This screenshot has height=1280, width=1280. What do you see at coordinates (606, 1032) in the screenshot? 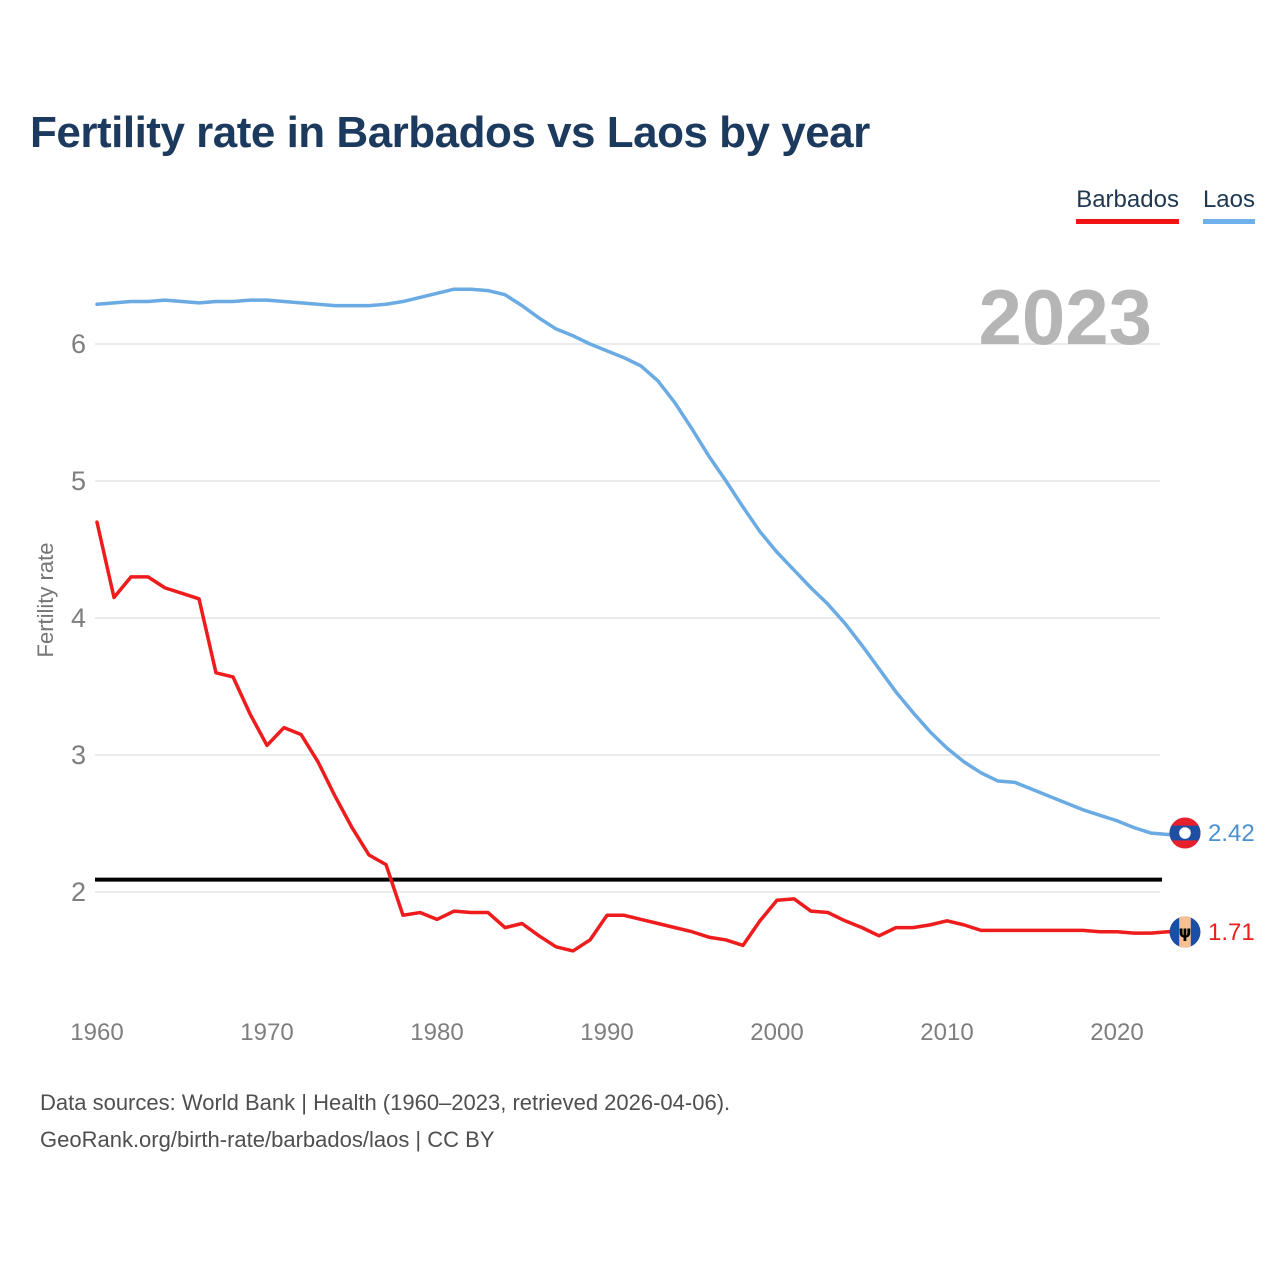
I see `x-tick-1990: 1990` at bounding box center [606, 1032].